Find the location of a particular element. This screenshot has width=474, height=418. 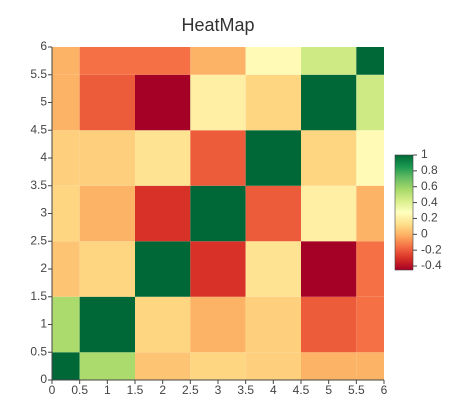

y-tick-label: 4 is located at coordinates (43, 157).